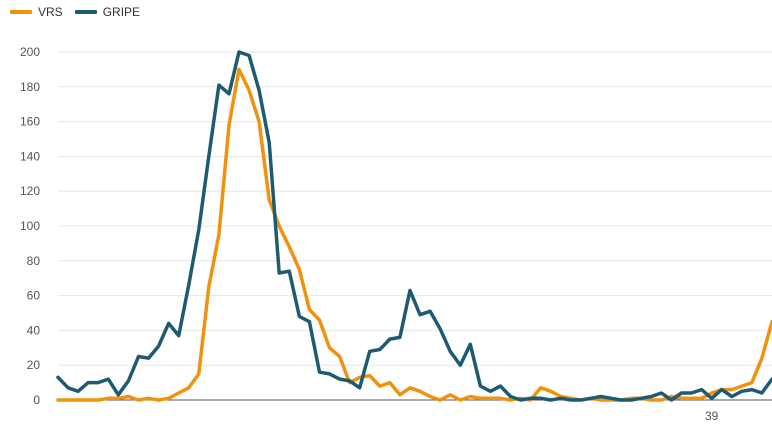 The height and width of the screenshot is (424, 772). Describe the element at coordinates (85, 12) in the screenshot. I see `legend-swatch-gripe` at that location.